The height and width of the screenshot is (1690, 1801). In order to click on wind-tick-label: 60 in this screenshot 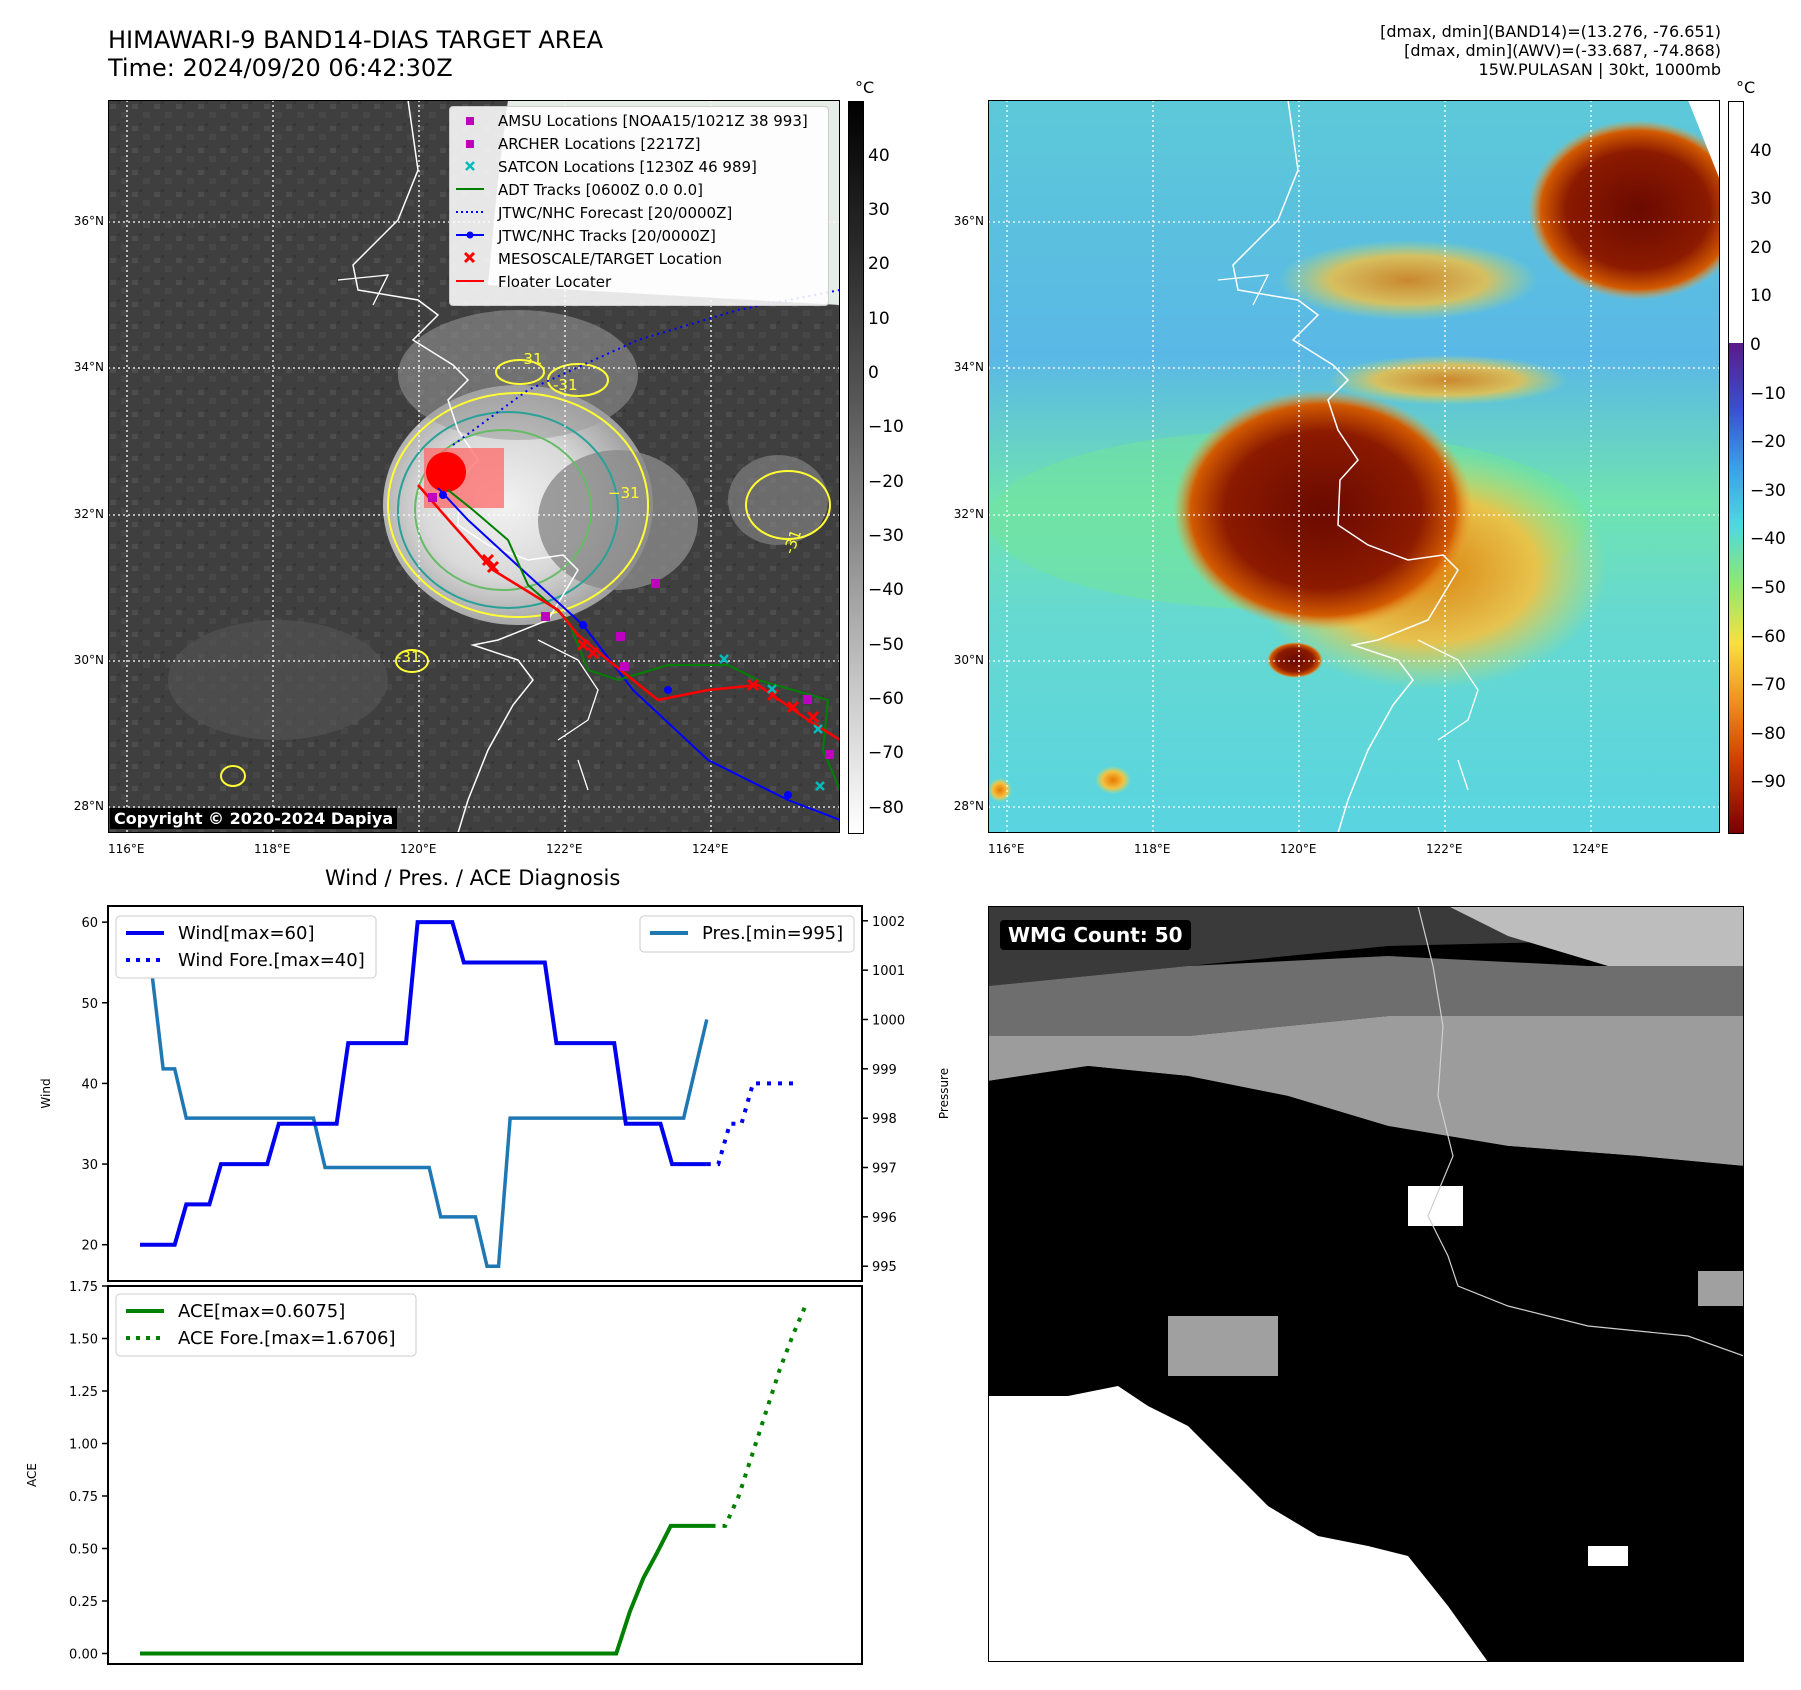, I will do `click(89, 923)`.